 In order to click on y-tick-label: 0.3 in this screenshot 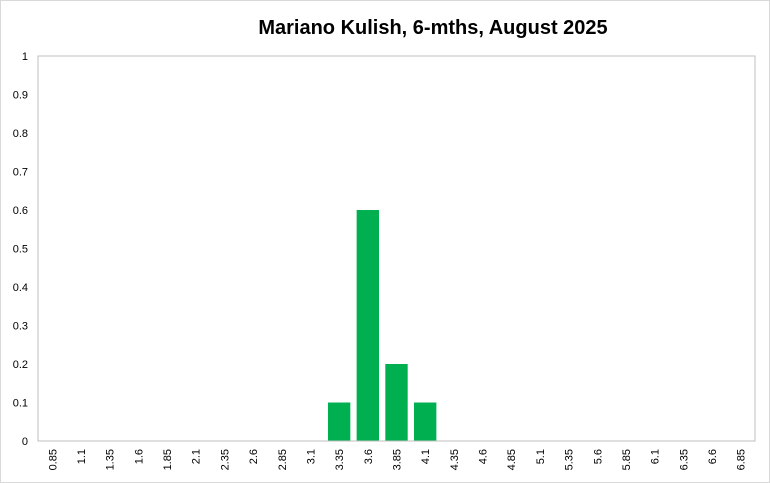, I will do `click(20, 327)`.